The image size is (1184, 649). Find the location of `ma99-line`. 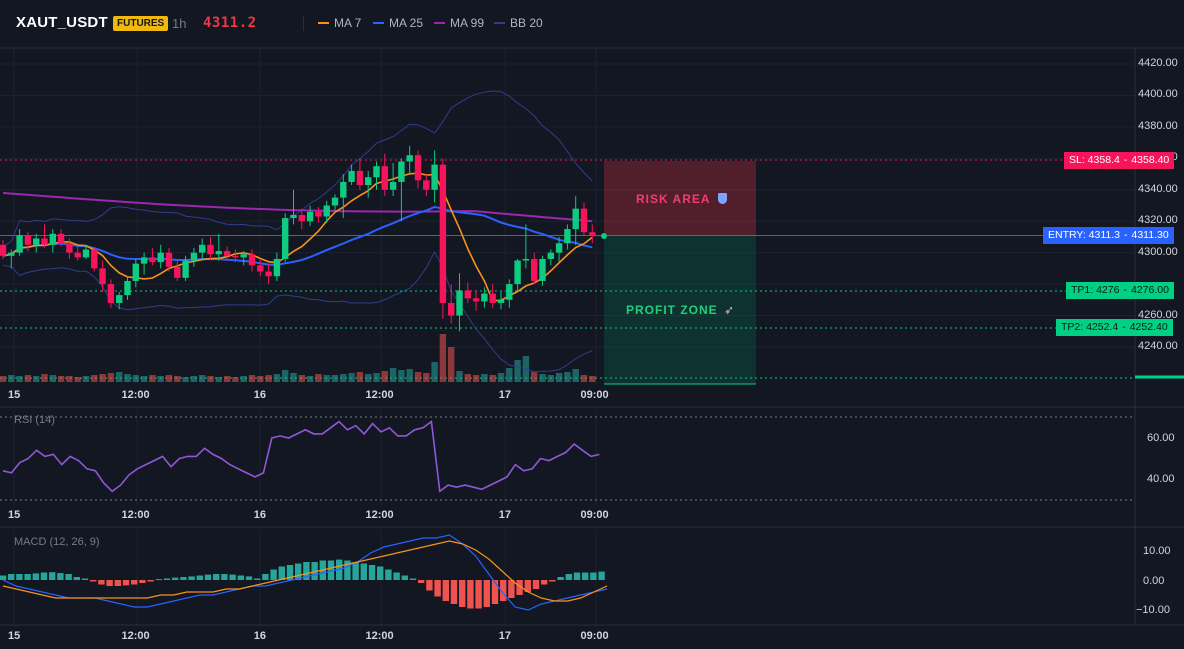

ma99-line is located at coordinates (297, 207).